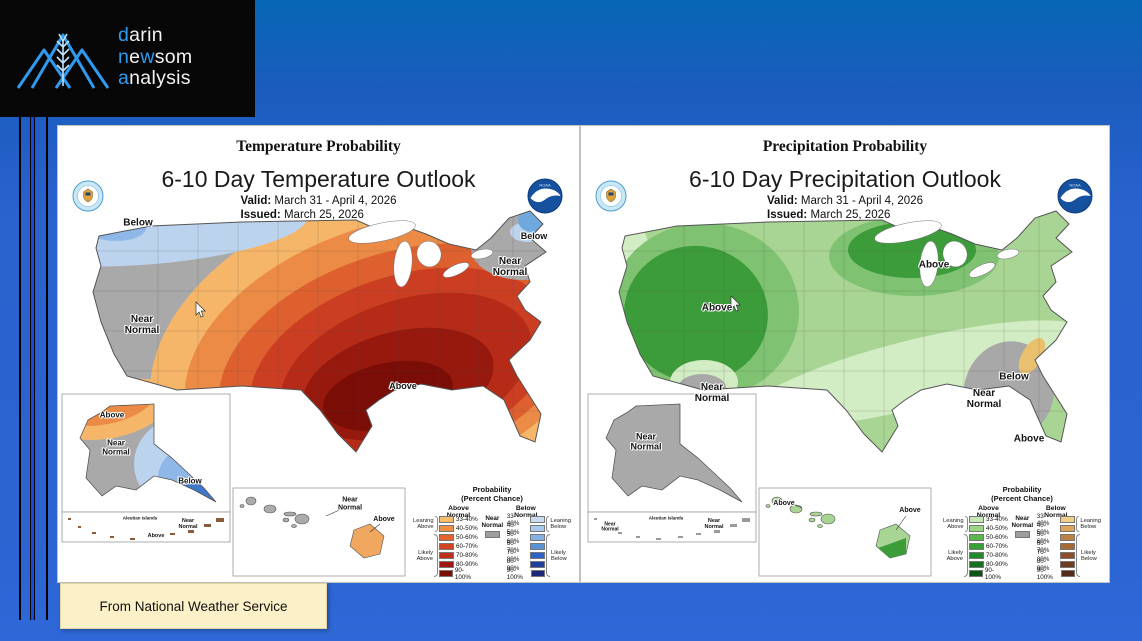  Describe the element at coordinates (1056, 512) in the screenshot. I see `legend-below-header: Below Normal` at that location.